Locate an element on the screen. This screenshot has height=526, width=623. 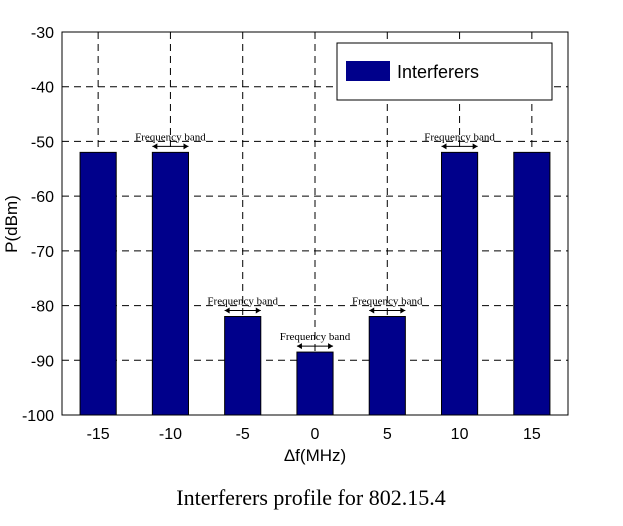
y-tick-label: -50 is located at coordinates (42, 142).